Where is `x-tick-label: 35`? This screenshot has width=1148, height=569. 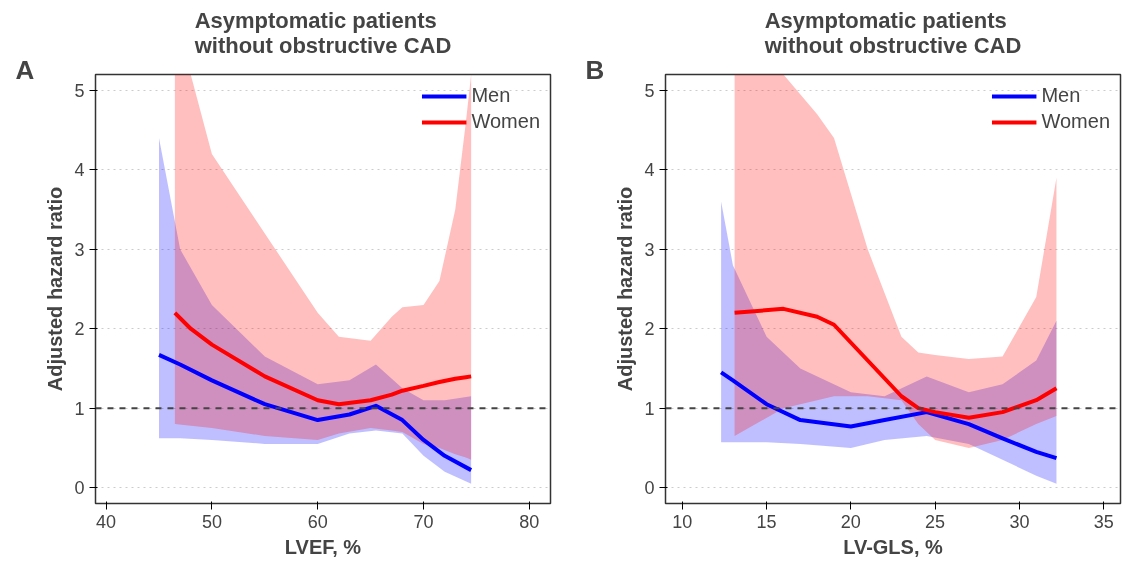 x-tick-label: 35 is located at coordinates (1103, 521).